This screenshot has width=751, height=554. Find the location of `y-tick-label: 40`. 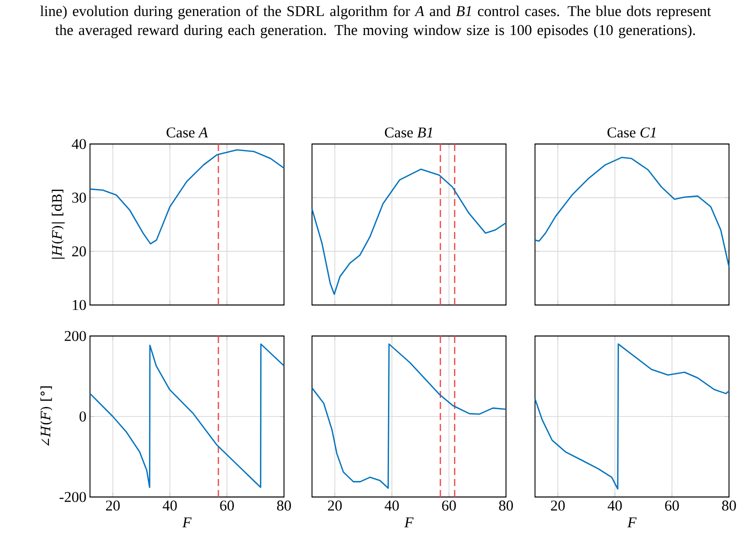

y-tick-label: 40 is located at coordinates (79, 144).